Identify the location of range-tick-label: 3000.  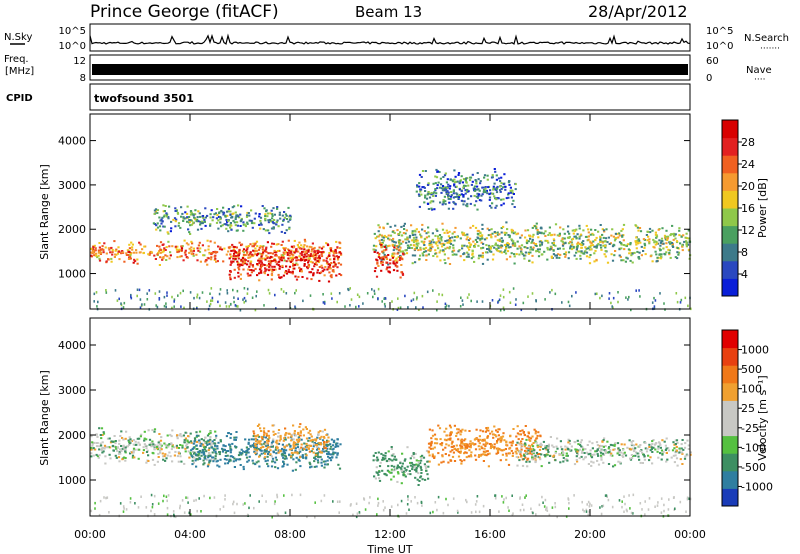
(72, 185).